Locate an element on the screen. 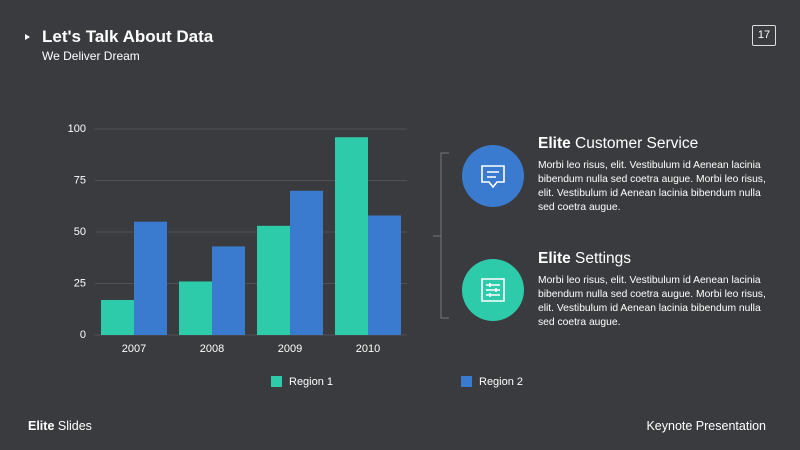 The width and height of the screenshot is (800, 450). footer-brand: Elite Slides is located at coordinates (60, 426).